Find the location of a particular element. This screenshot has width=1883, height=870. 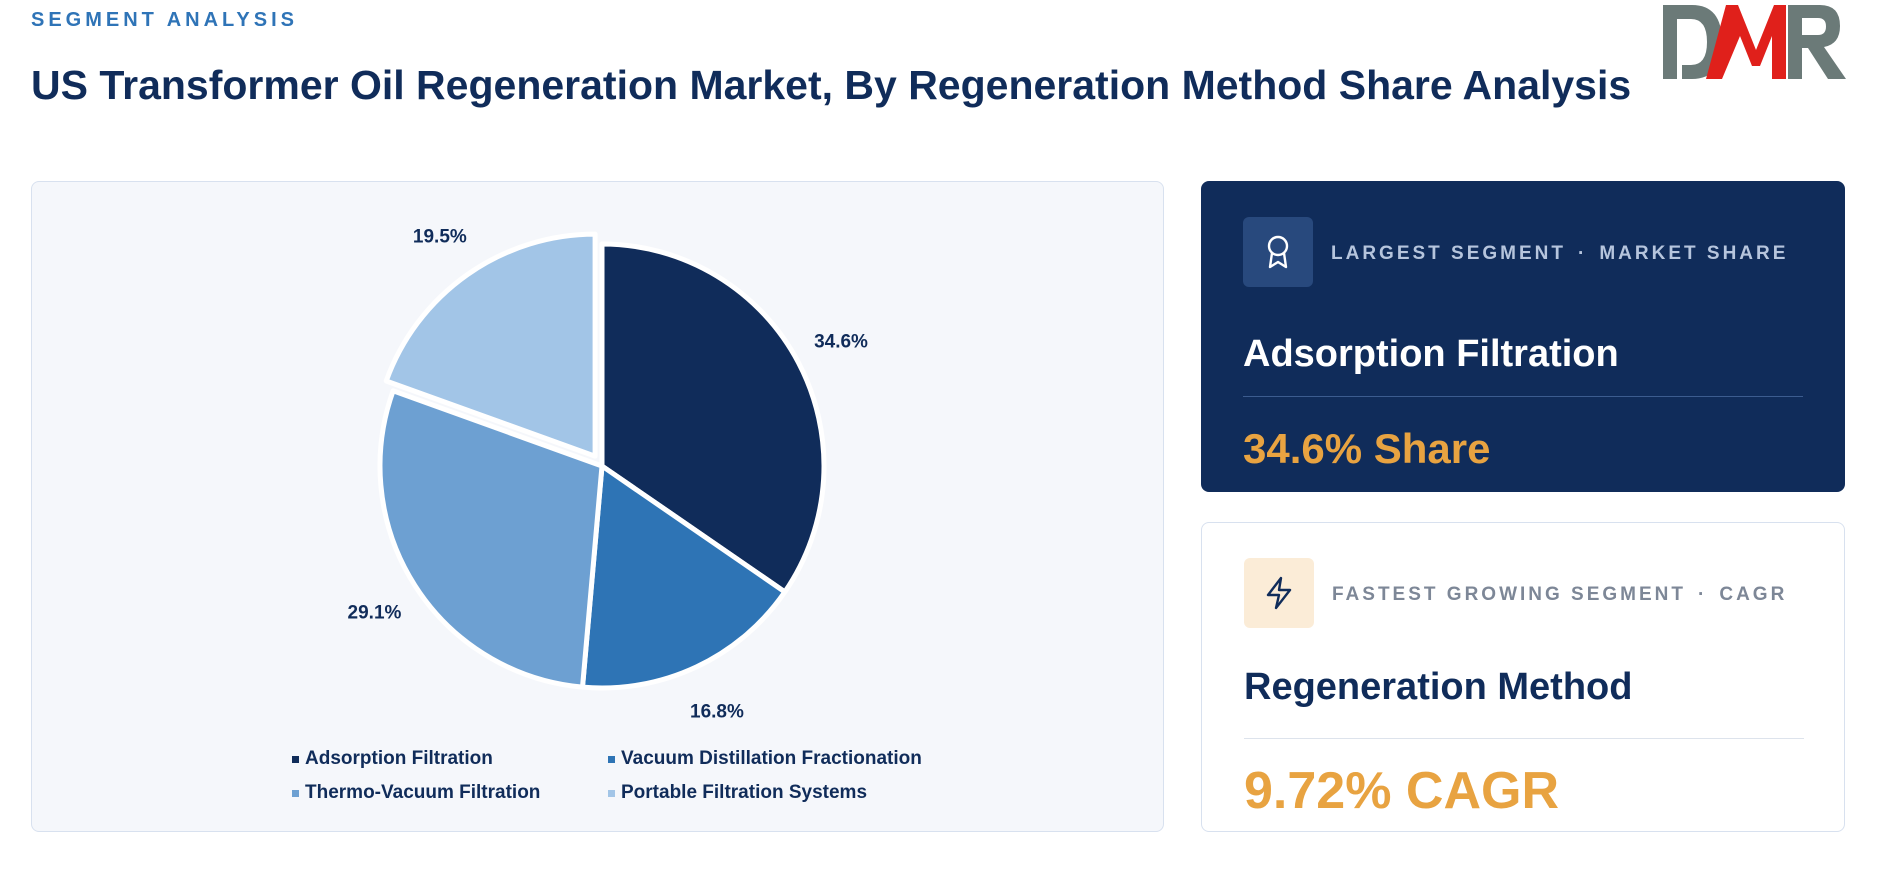

legend-label: Adsorption Filtration is located at coordinates (399, 758).